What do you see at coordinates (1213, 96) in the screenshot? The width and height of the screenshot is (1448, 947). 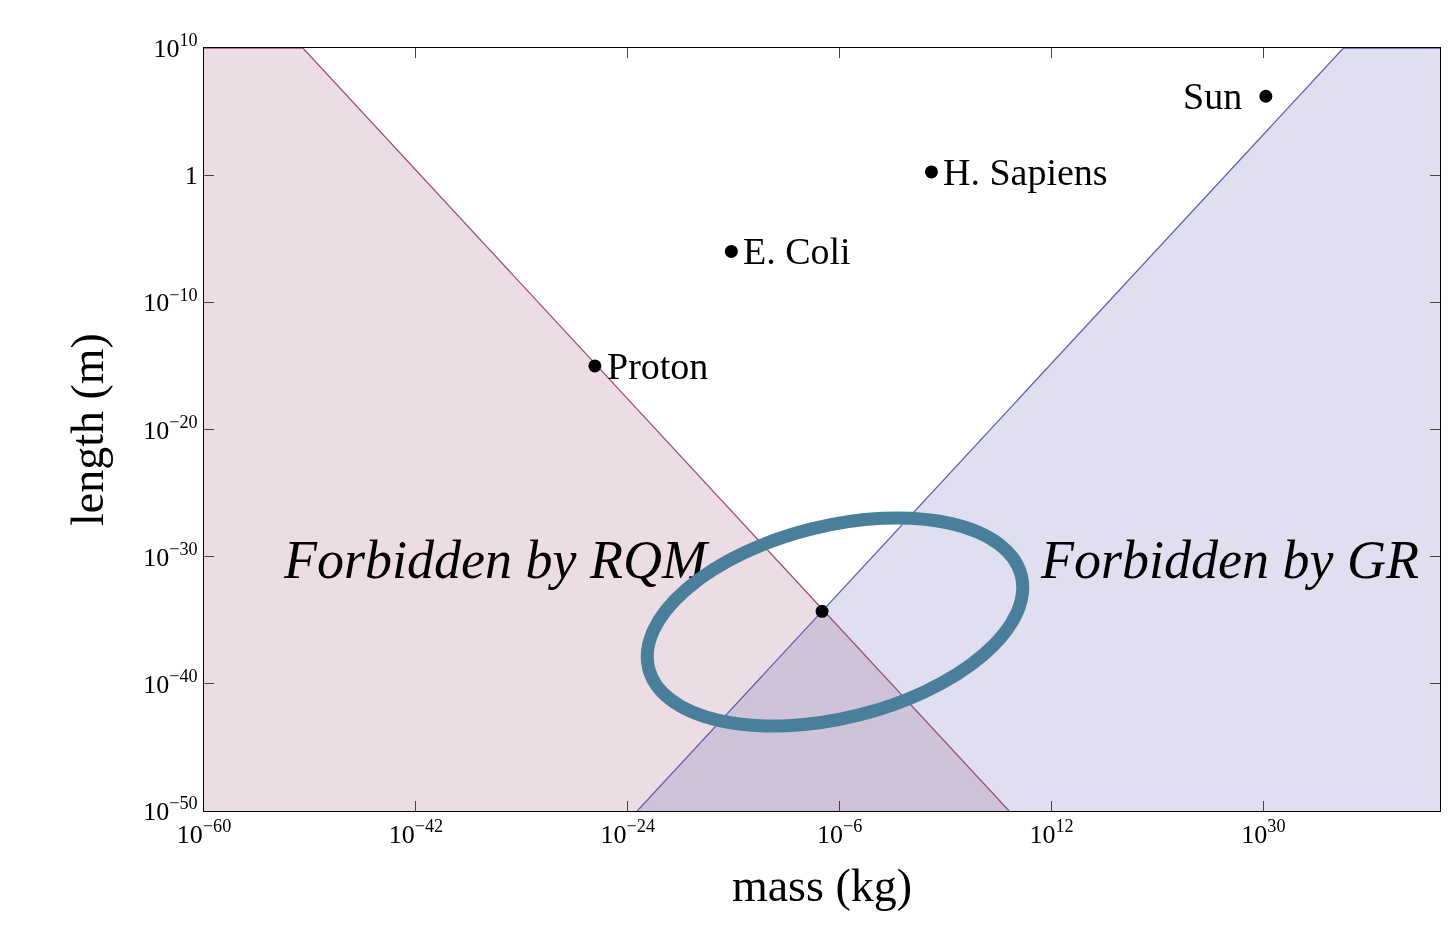 I see `annotation: Sun` at bounding box center [1213, 96].